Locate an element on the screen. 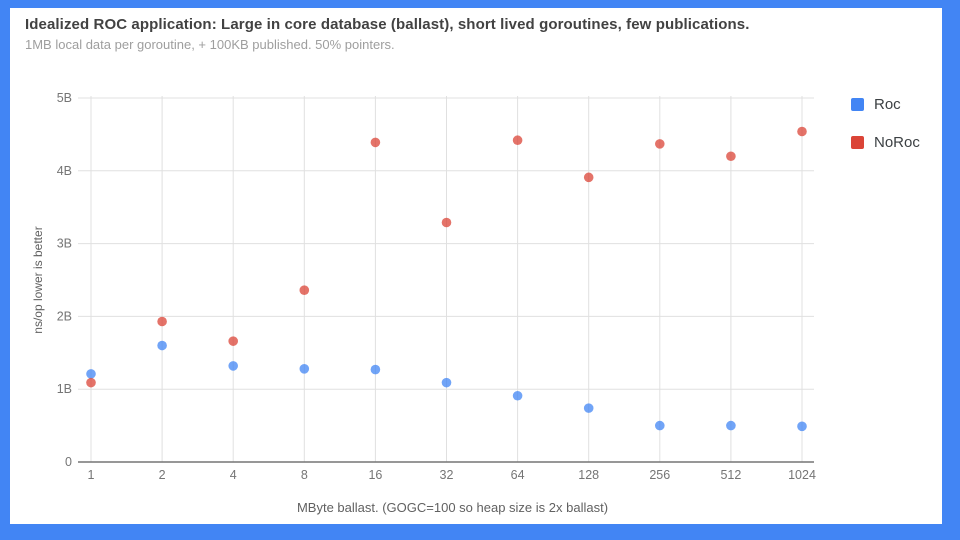 The image size is (960, 540). x-tick-label: 16 is located at coordinates (375, 475).